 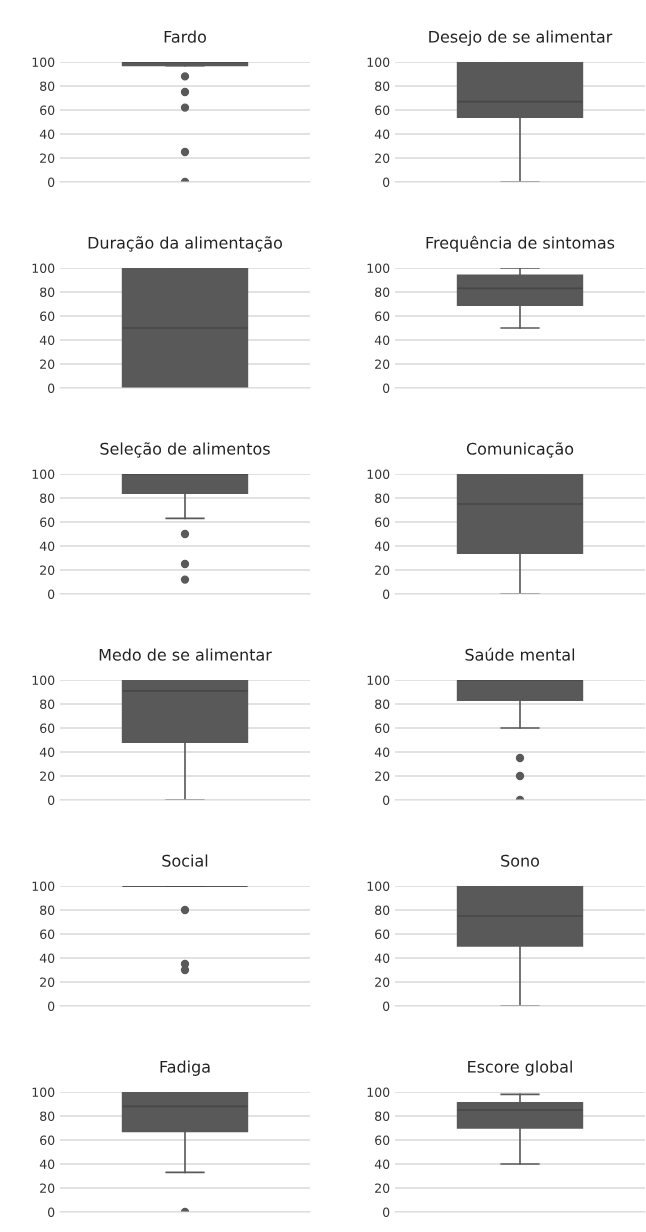 I want to click on chart-title: Frequência de sintomas, so click(x=520, y=243).